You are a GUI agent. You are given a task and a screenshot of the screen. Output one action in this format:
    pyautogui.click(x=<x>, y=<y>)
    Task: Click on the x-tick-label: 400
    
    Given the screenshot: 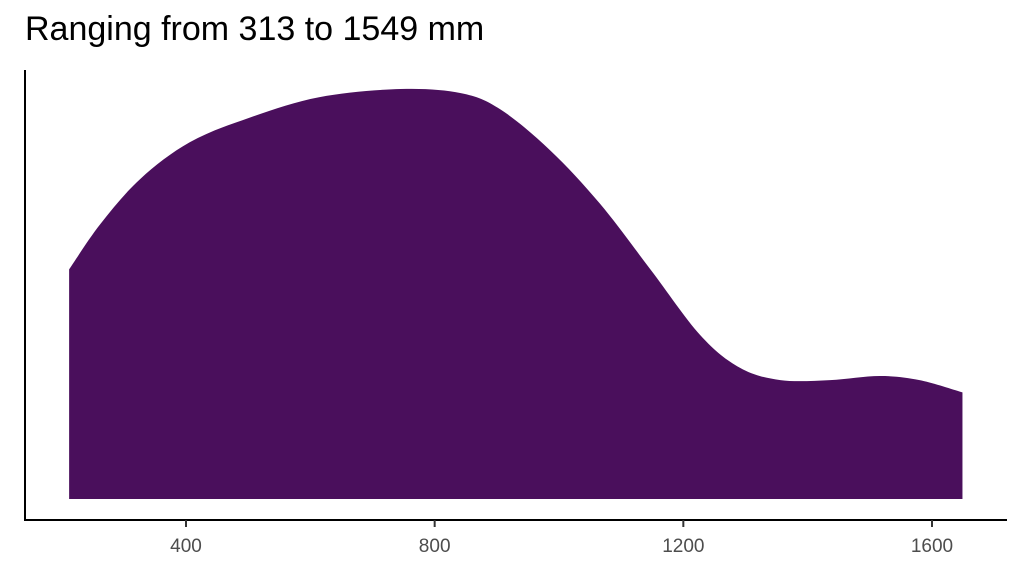 What is the action you would take?
    pyautogui.click(x=186, y=546)
    